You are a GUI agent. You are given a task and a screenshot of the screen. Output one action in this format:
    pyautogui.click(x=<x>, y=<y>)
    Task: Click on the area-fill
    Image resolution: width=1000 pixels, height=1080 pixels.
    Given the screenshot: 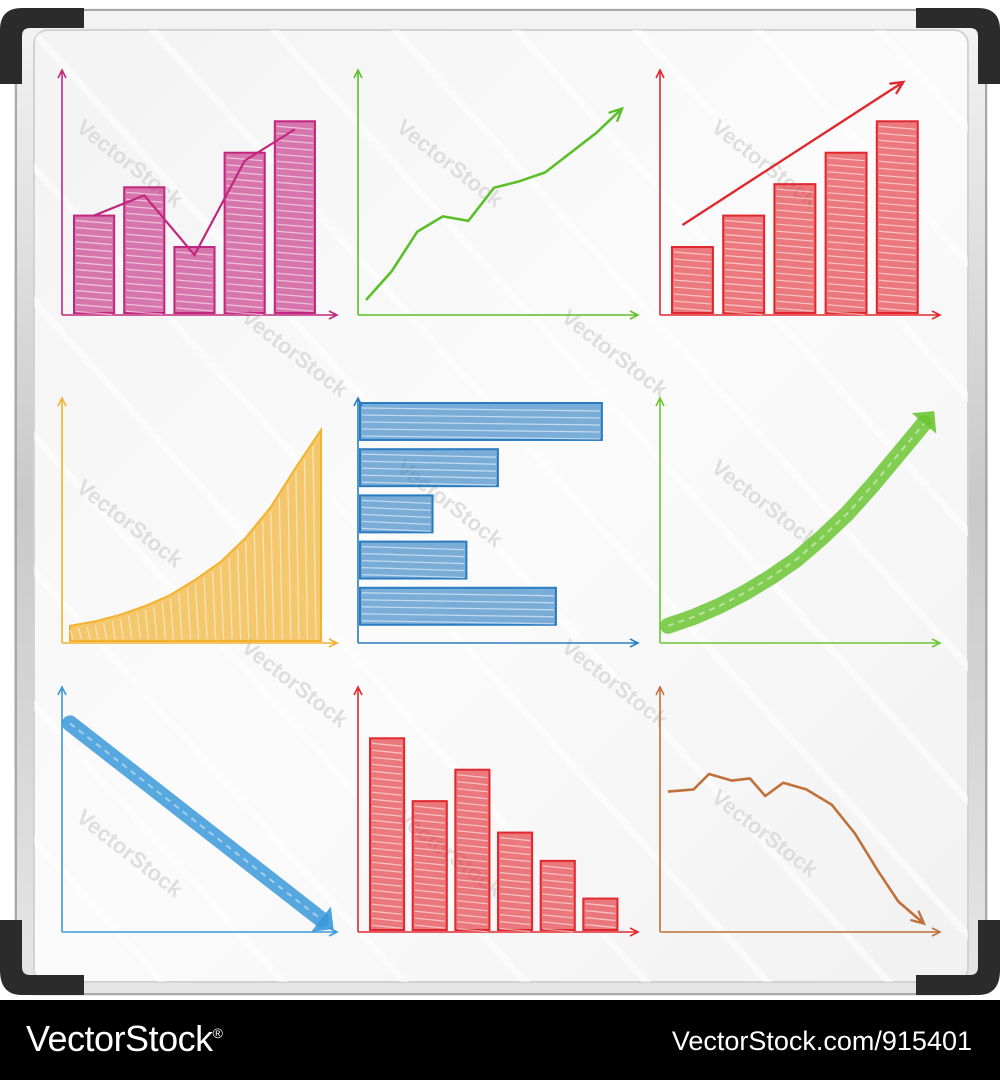 What is the action you would take?
    pyautogui.click(x=195, y=534)
    